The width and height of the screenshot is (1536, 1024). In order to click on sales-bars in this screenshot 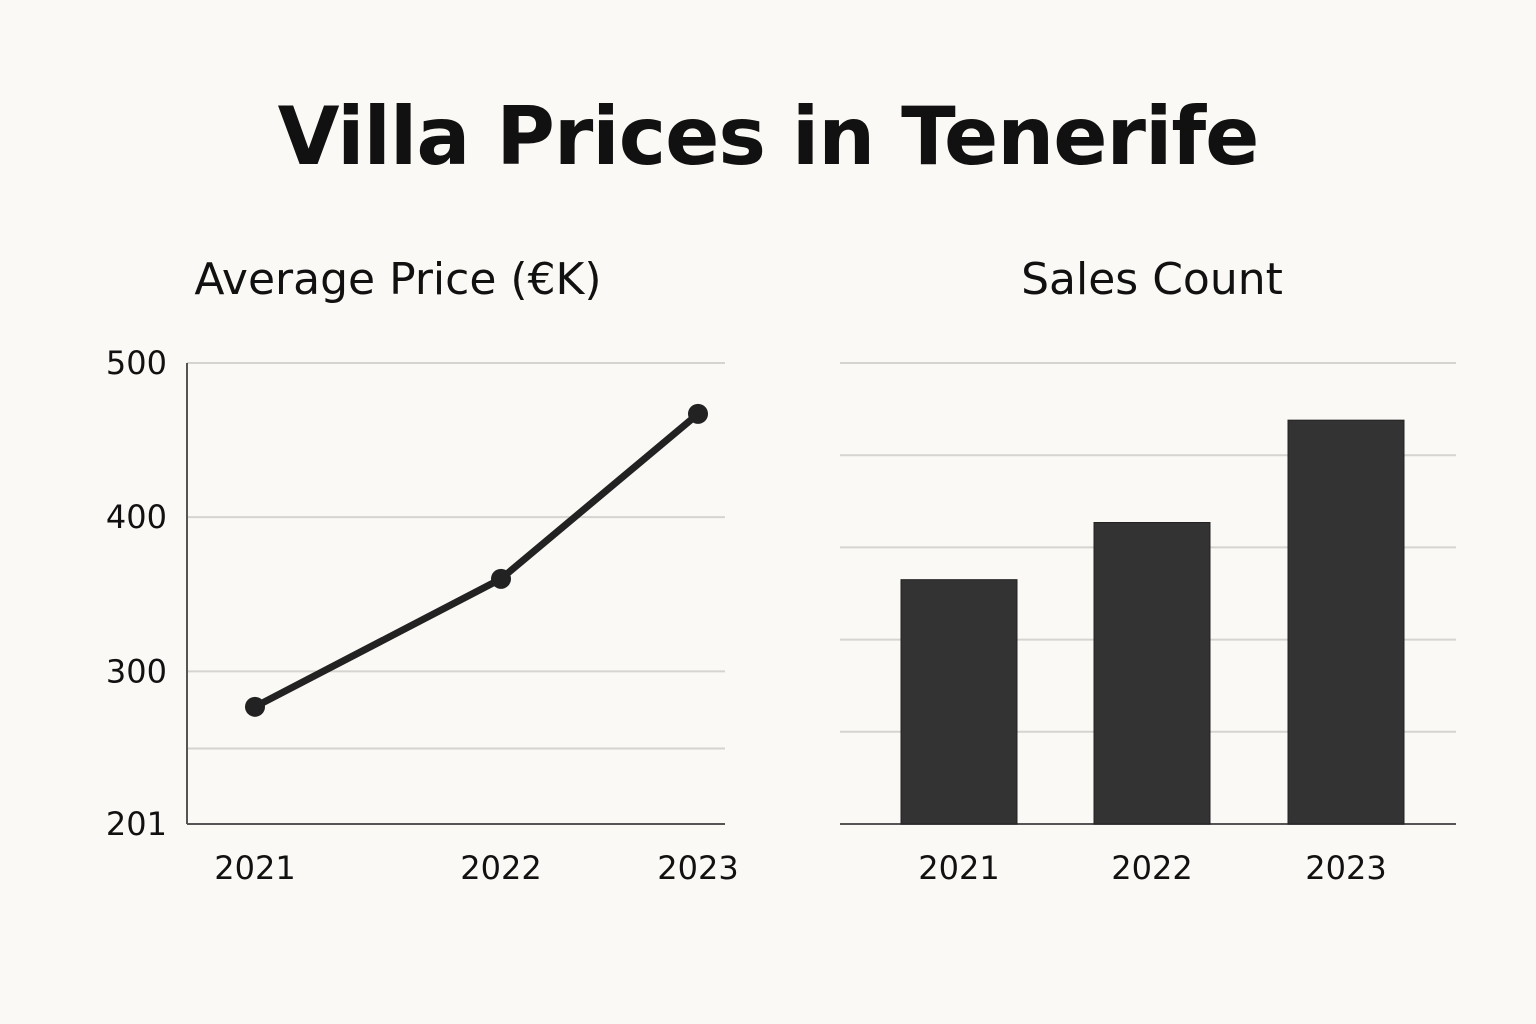, I will do `click(1152, 622)`.